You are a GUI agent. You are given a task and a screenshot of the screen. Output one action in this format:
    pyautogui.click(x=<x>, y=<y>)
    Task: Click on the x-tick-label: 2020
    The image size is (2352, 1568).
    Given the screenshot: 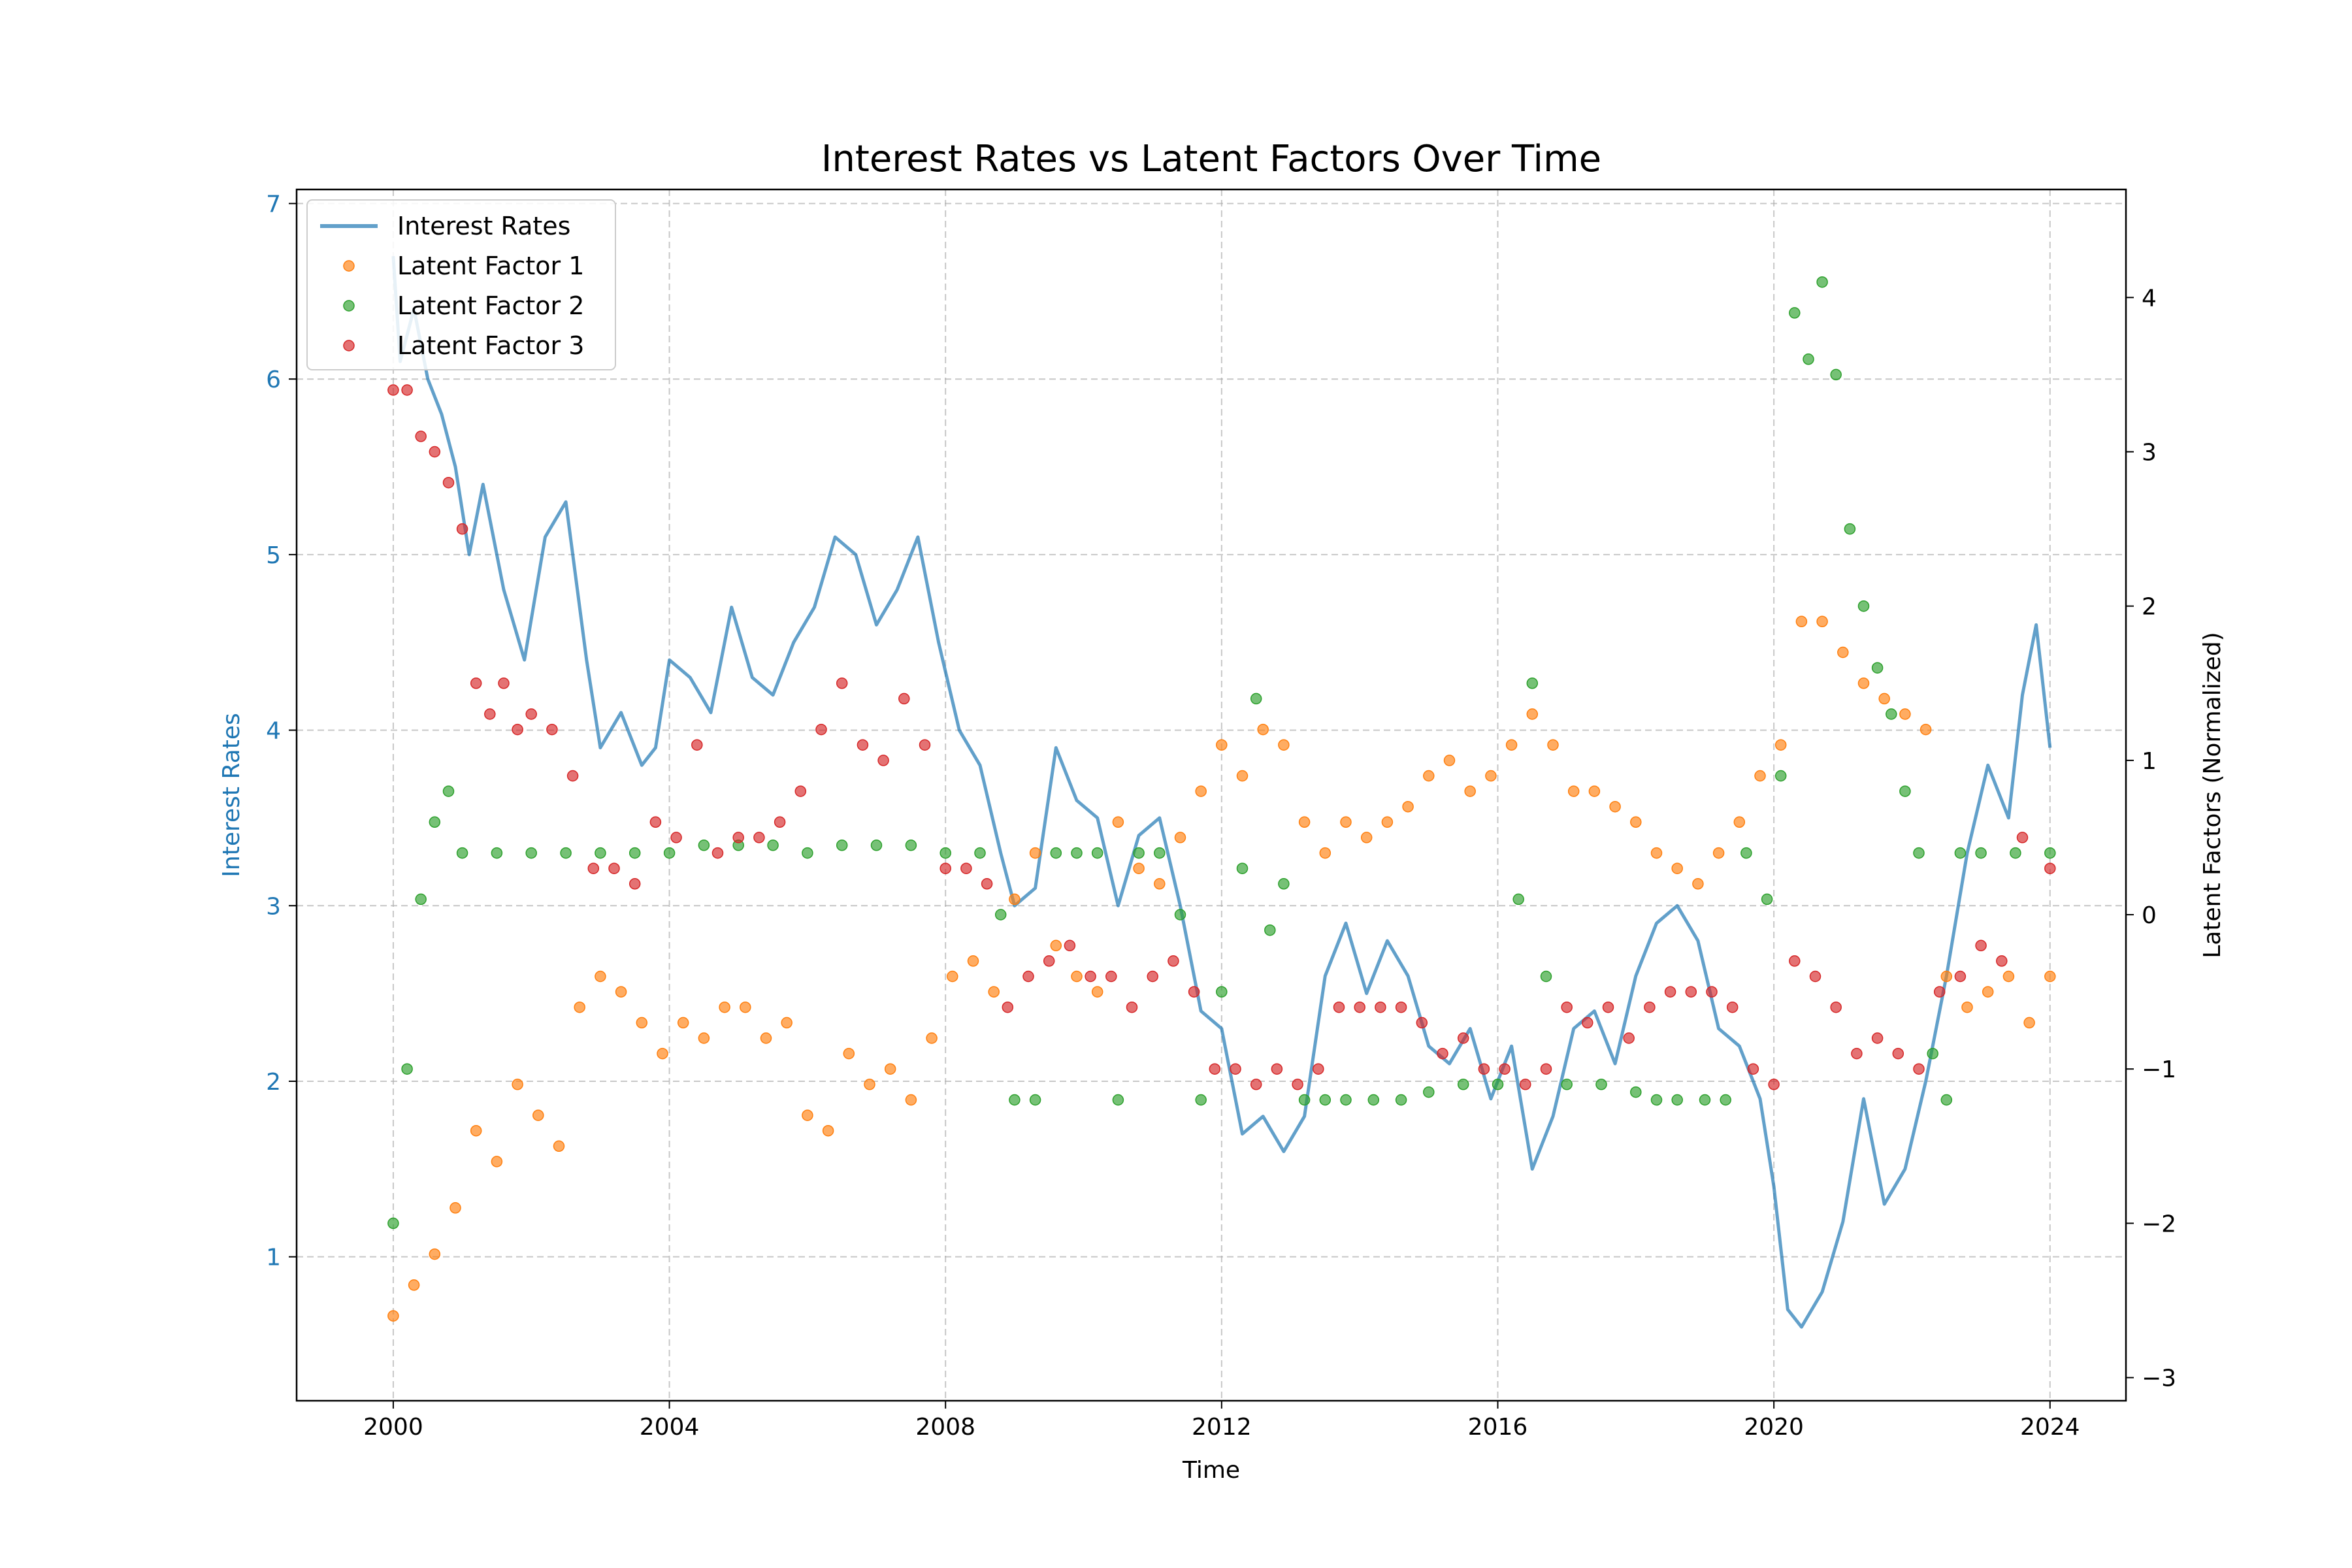 What is the action you would take?
    pyautogui.click(x=1774, y=1427)
    